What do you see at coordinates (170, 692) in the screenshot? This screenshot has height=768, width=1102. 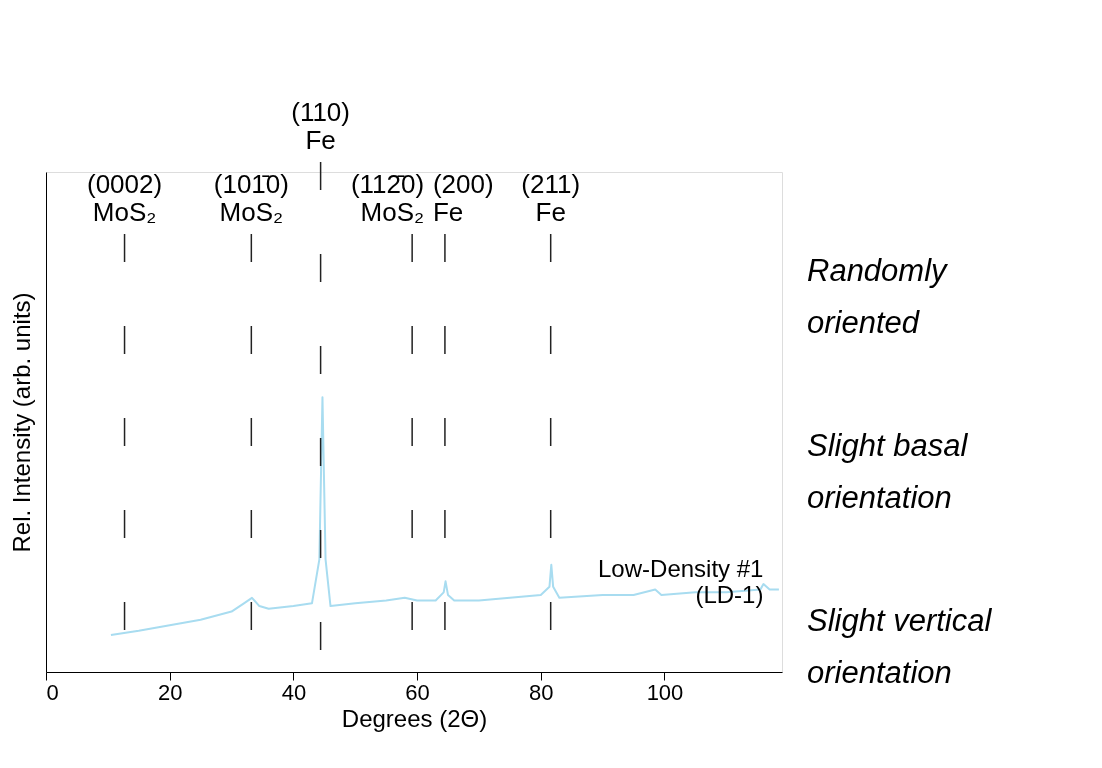 I see `x-tick-label: 20` at bounding box center [170, 692].